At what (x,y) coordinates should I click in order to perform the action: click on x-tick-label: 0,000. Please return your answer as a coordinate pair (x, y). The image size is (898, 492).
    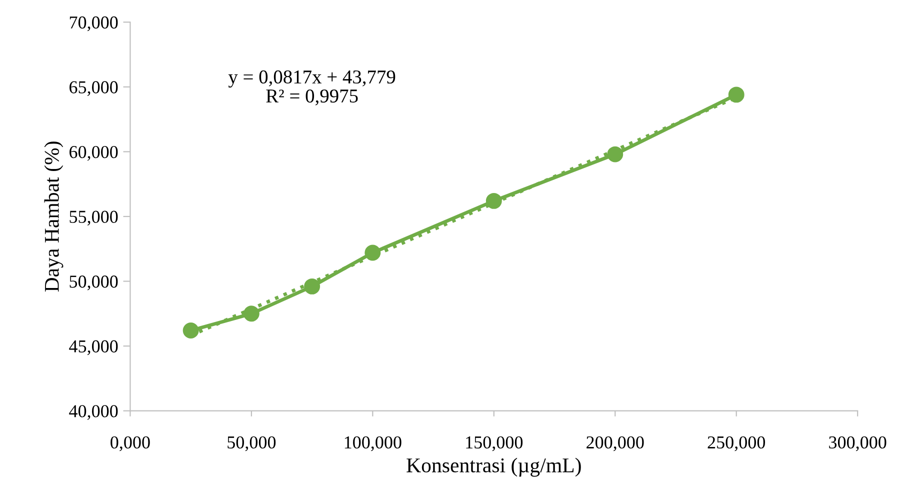
    Looking at the image, I should click on (130, 444).